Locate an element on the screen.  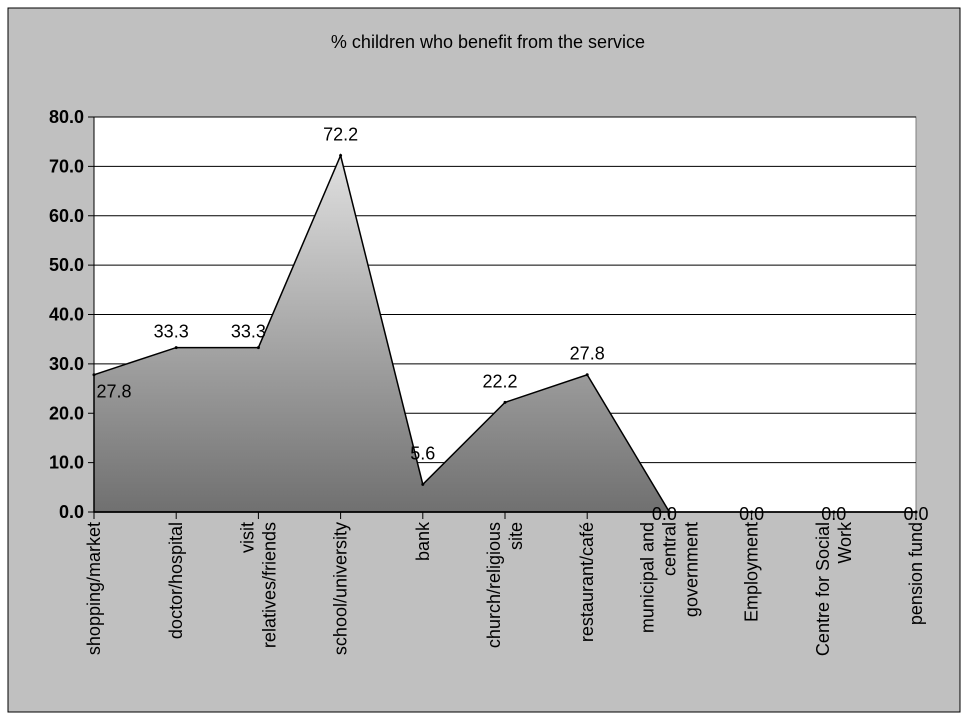
x-tick-label: doctor/hospital is located at coordinates (176, 580).